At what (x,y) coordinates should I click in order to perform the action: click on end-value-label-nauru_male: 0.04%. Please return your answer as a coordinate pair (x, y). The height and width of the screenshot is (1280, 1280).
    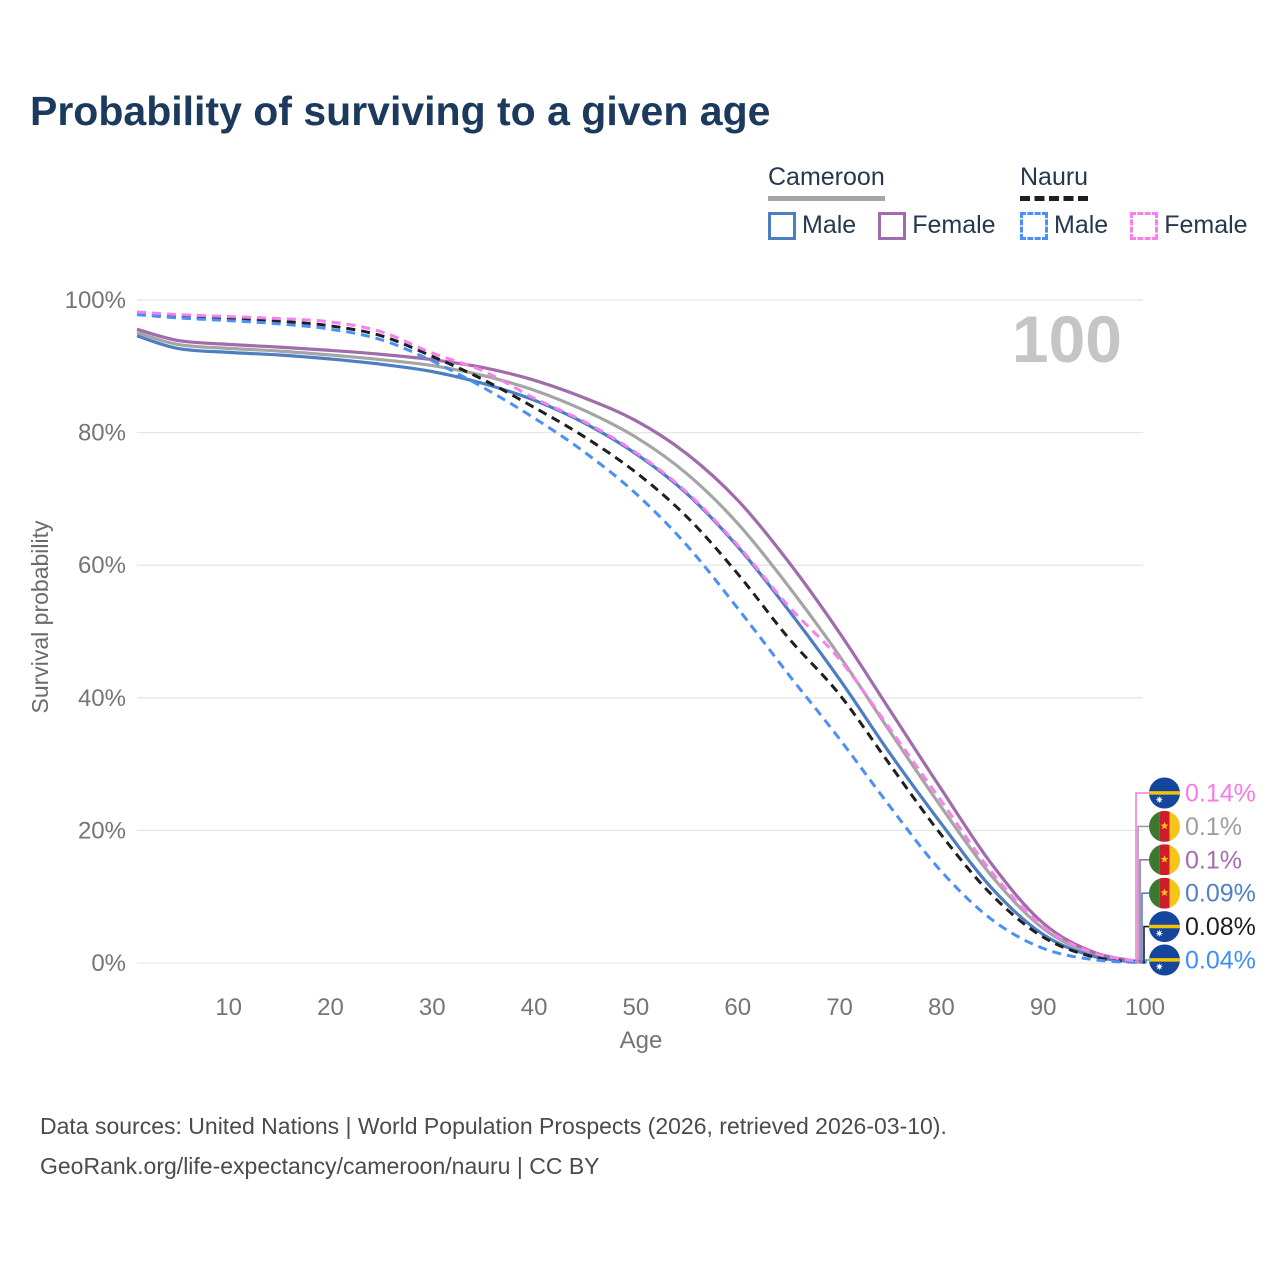
    Looking at the image, I should click on (1220, 961).